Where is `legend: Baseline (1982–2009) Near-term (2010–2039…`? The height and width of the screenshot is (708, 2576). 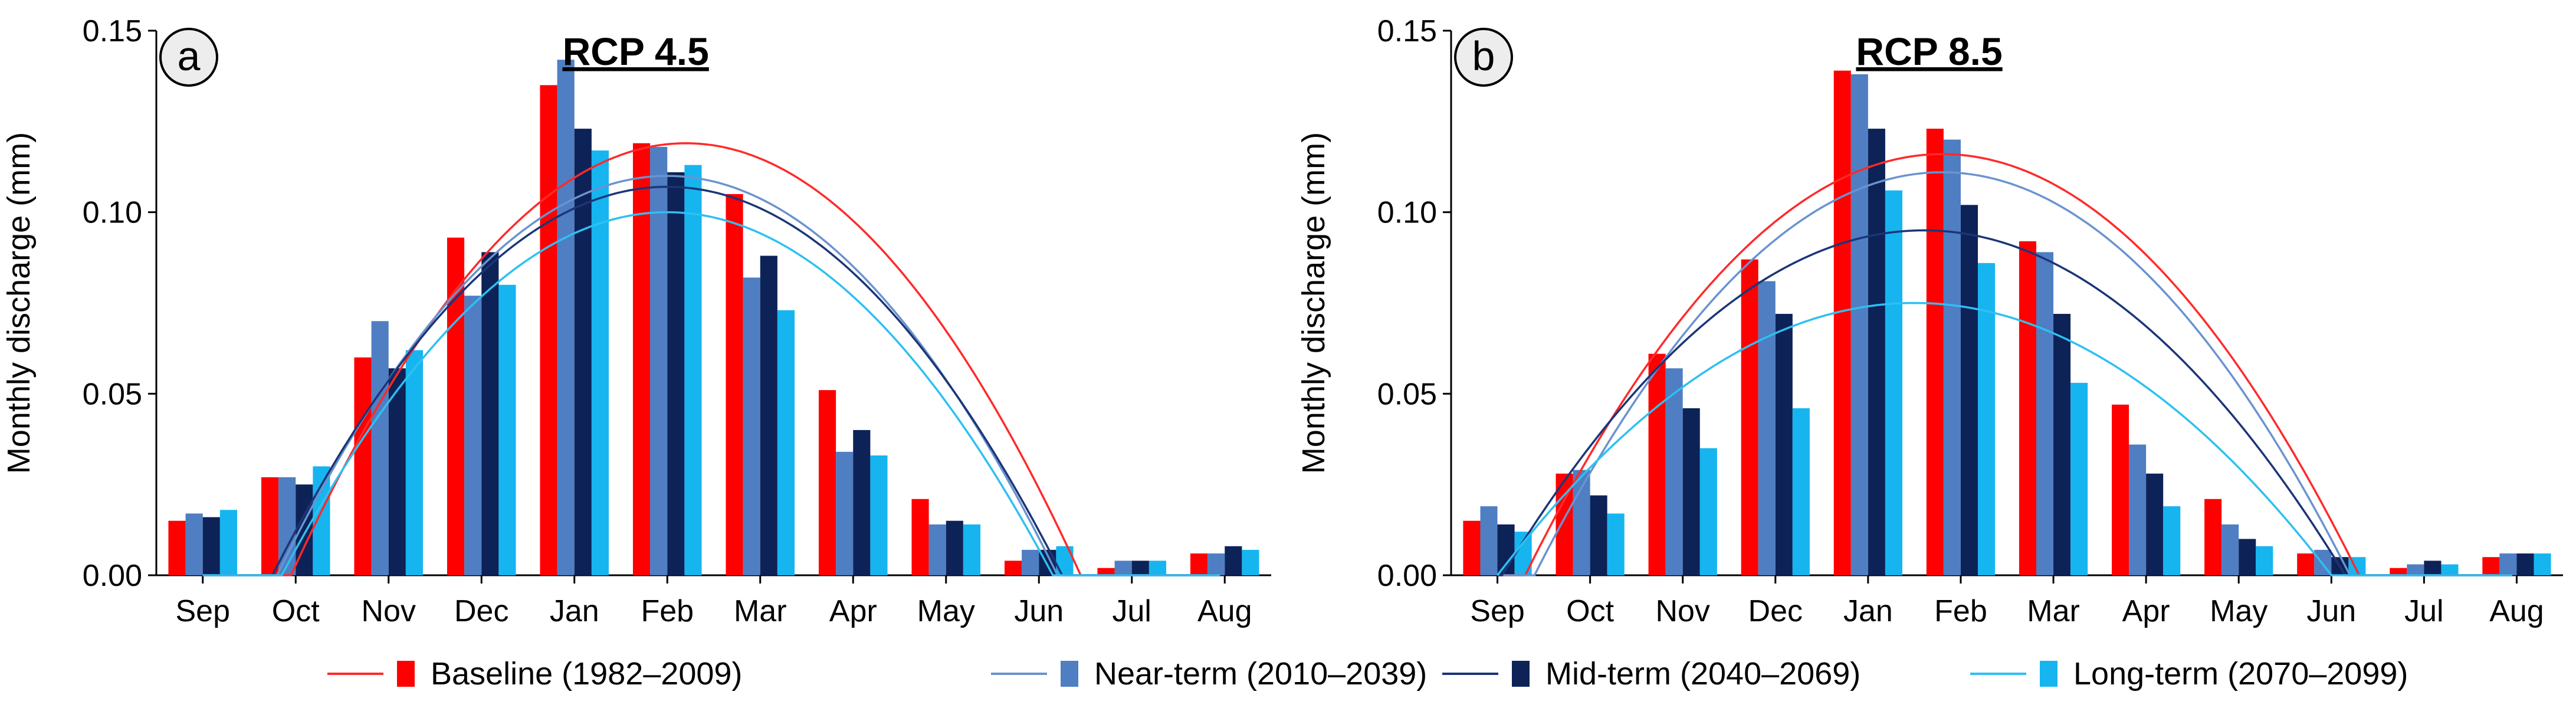 legend: Baseline (1982–2009) Near-term (2010–2039… is located at coordinates (1367, 673).